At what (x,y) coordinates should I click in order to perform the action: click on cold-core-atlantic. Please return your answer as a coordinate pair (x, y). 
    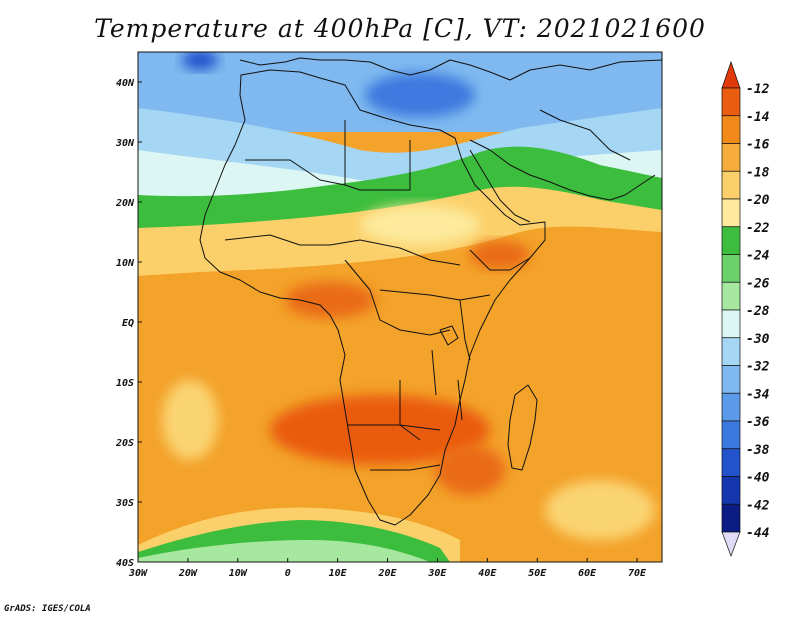
    Looking at the image, I should click on (200, 61).